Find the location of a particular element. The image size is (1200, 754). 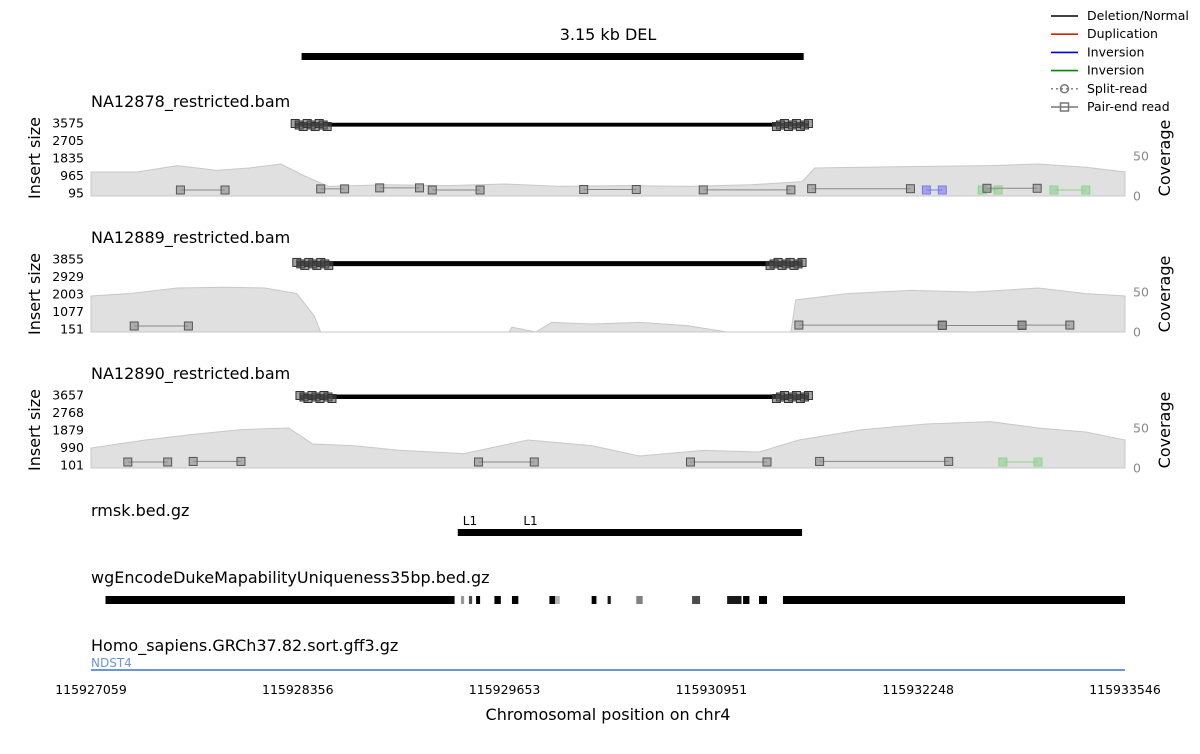

legend-item: Pair-end read is located at coordinates (1110, 106).